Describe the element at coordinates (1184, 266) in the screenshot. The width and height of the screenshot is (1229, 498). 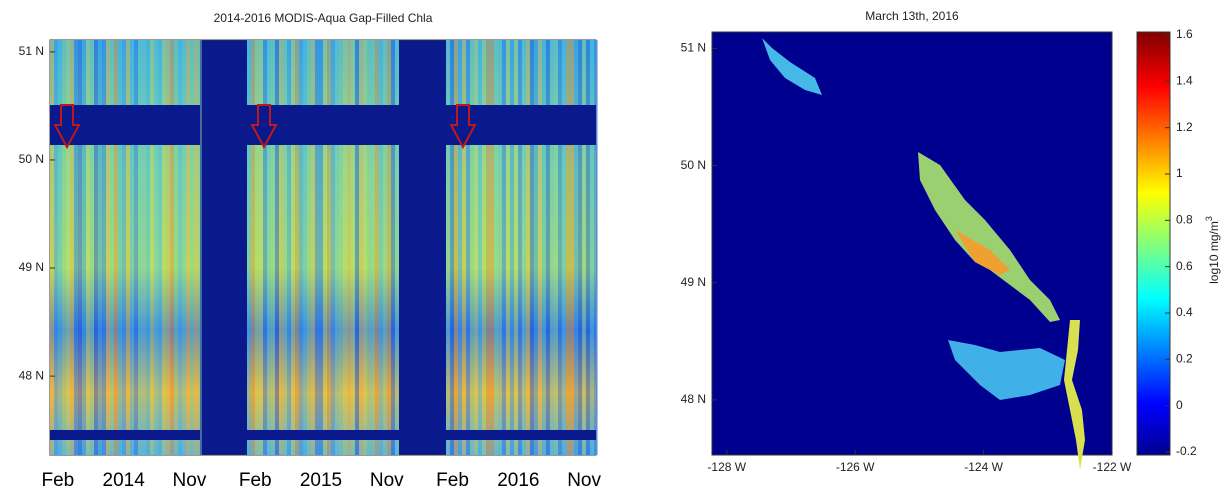
I see `colorbar-tick-label: 0.6` at that location.